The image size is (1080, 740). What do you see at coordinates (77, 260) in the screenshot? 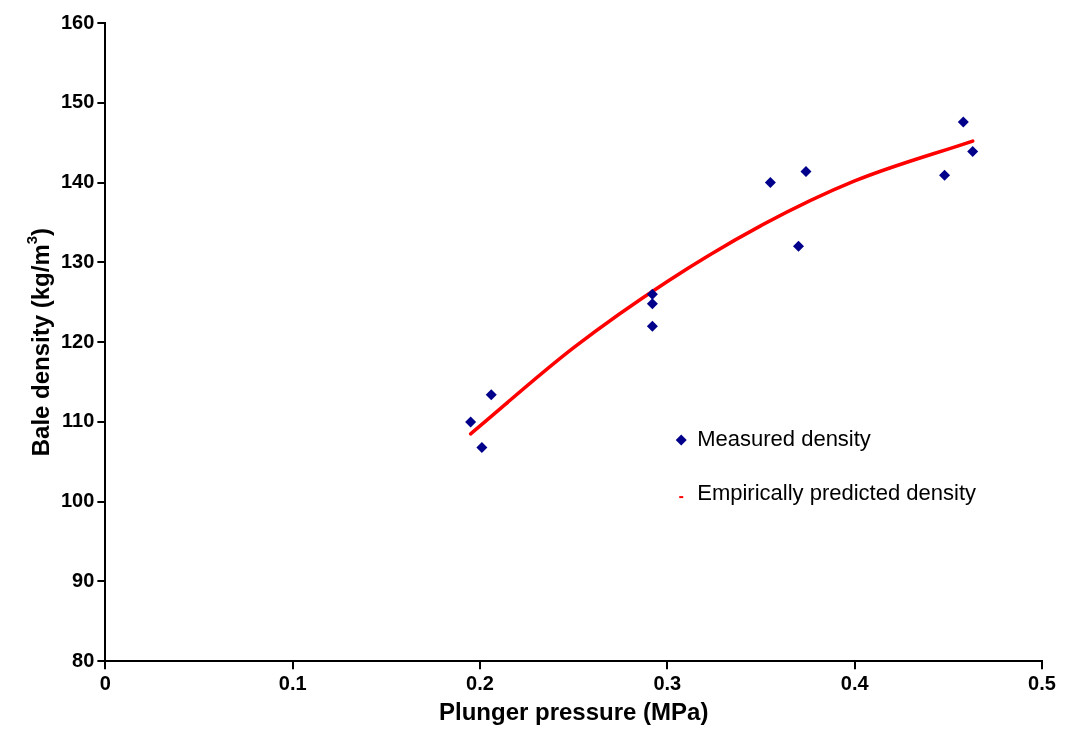
I see `y-tick-label: 130` at bounding box center [77, 260].